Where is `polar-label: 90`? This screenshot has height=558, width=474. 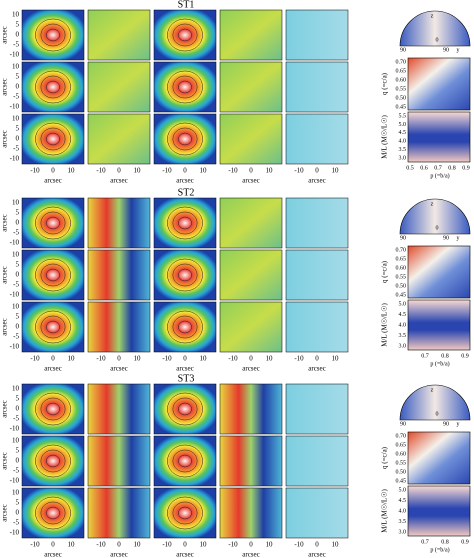
polar-label: 90 is located at coordinates (446, 238).